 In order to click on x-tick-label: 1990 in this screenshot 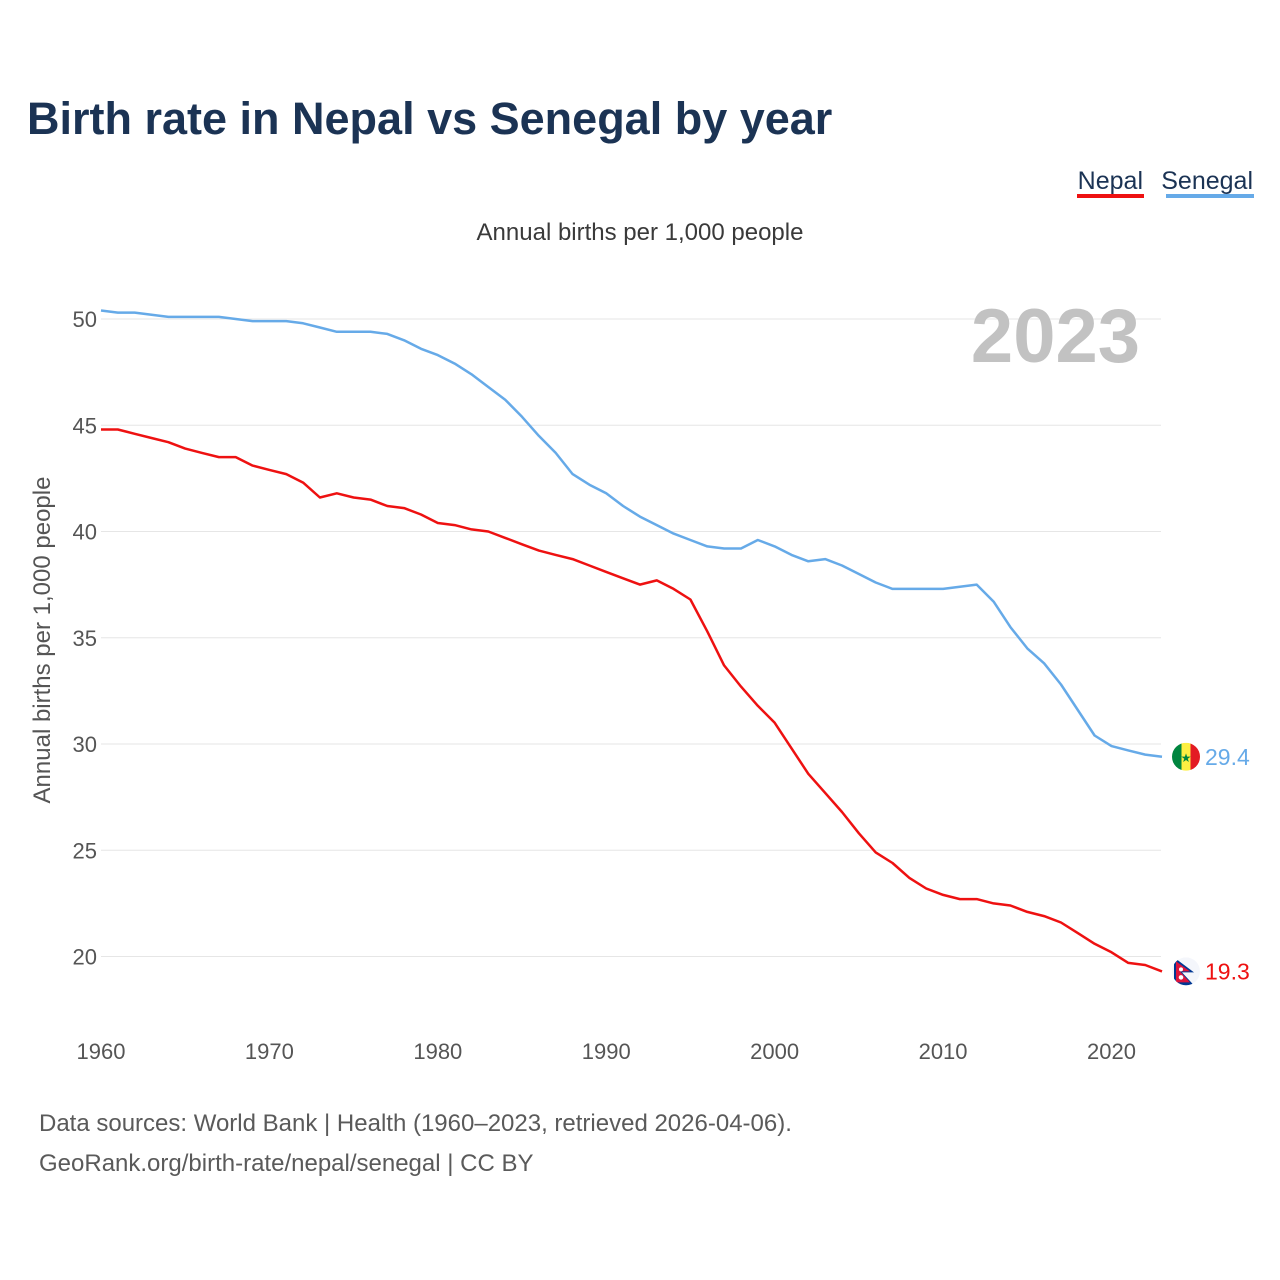, I will do `click(606, 1051)`.